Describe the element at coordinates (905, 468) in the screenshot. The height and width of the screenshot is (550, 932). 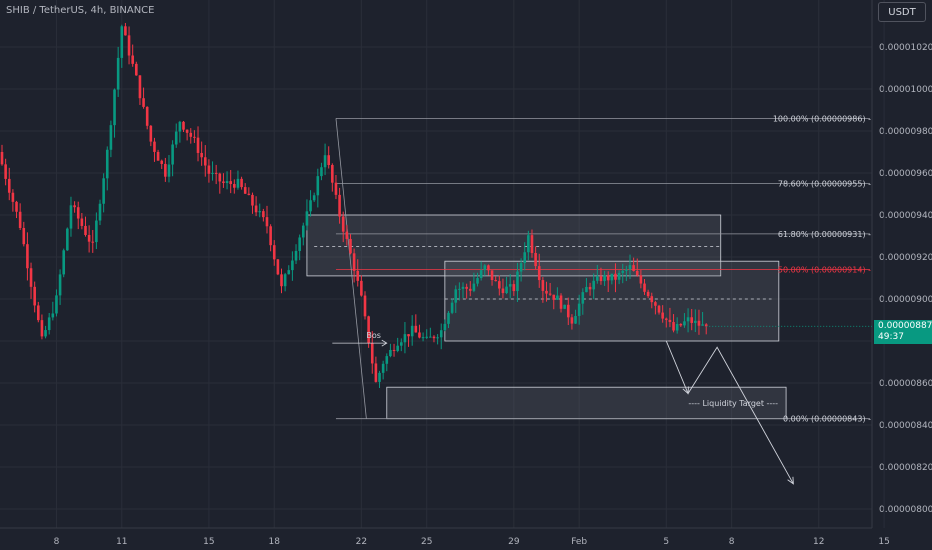
I see `y-tick-label: 0.00000820` at that location.